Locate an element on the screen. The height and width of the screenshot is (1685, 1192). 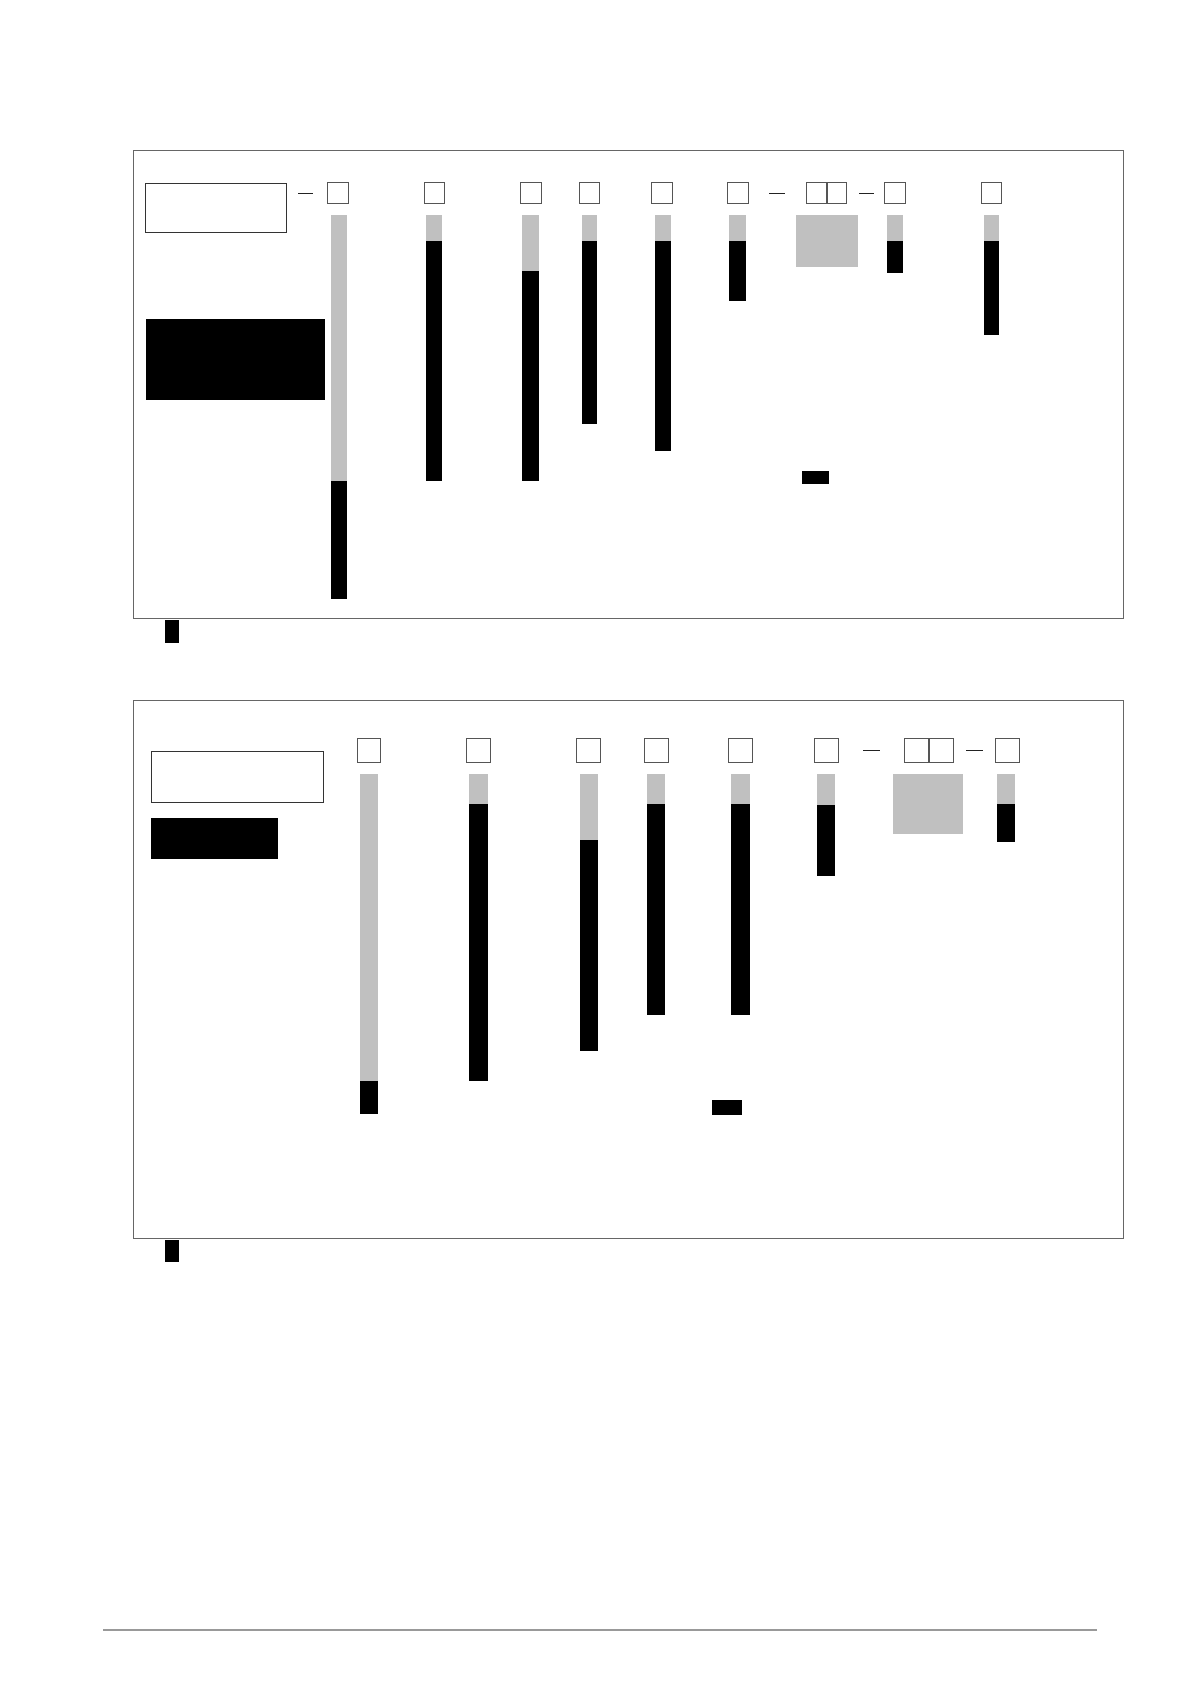
footer-rule is located at coordinates (599, 1629).